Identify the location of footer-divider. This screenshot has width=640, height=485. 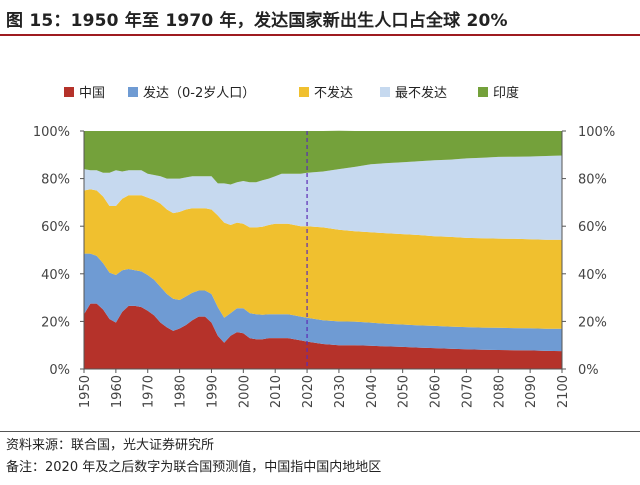
(320, 431).